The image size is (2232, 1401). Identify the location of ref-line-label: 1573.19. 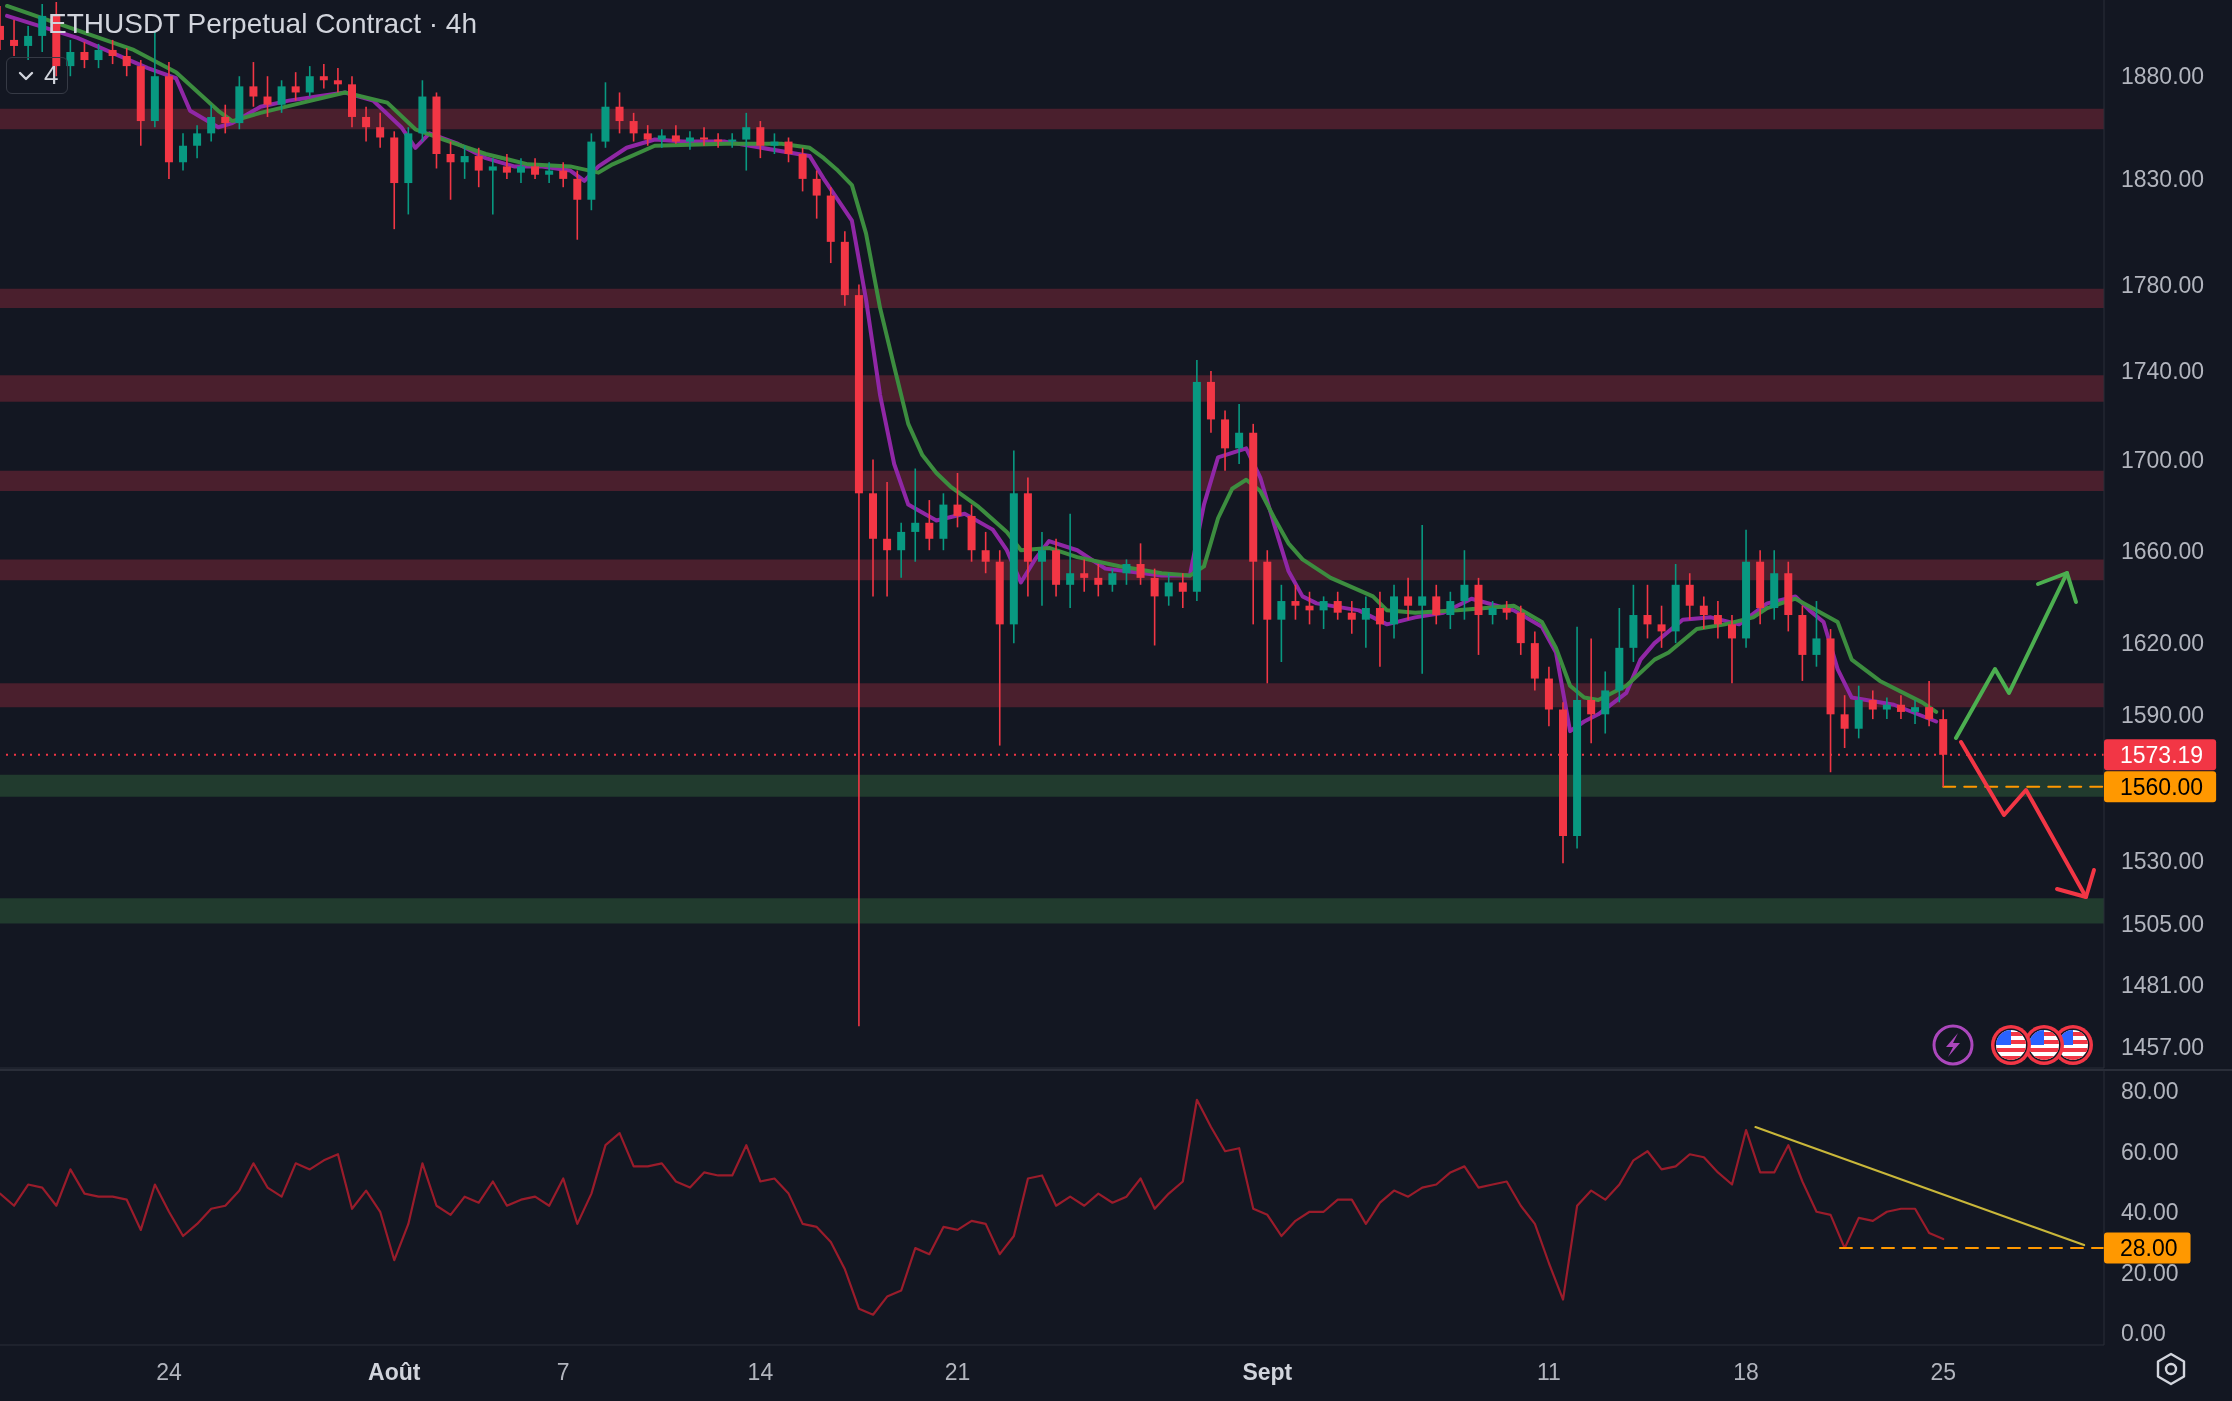
(2162, 755).